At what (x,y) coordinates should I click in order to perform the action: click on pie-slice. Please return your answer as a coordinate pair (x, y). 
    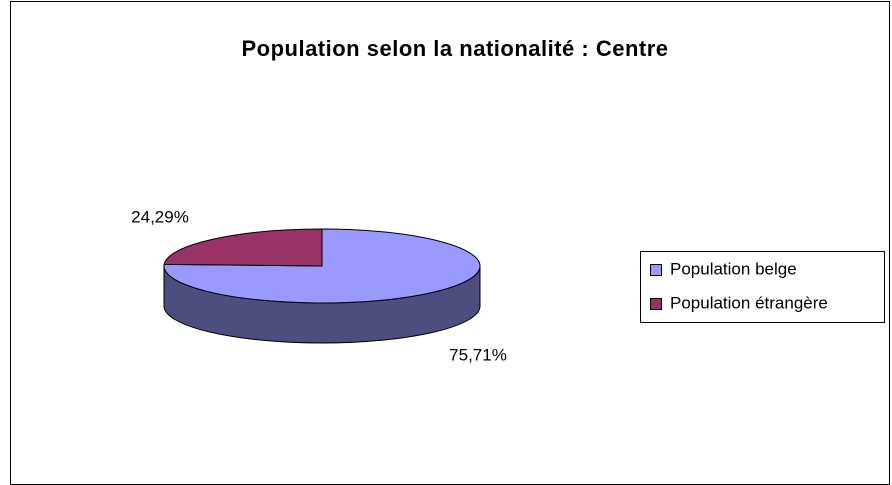
    Looking at the image, I should click on (243, 247).